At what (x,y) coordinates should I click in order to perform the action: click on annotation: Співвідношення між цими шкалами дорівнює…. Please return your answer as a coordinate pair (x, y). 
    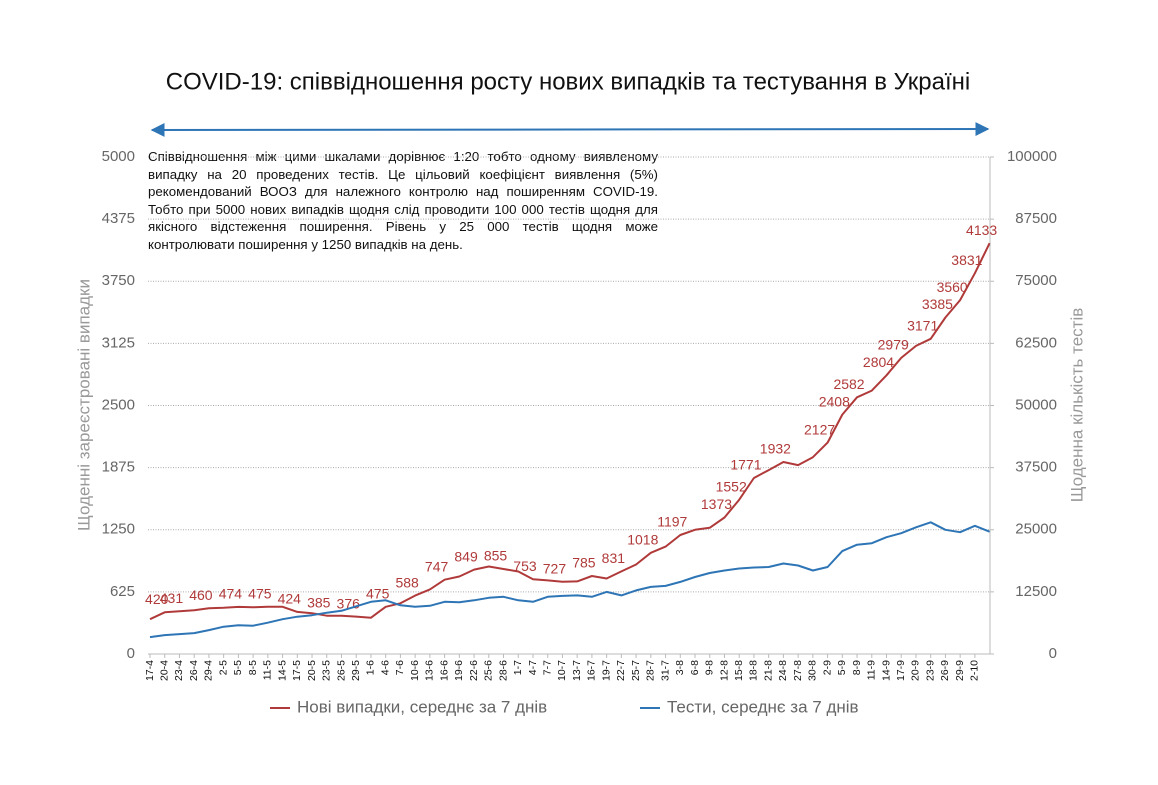
    Looking at the image, I should click on (403, 200).